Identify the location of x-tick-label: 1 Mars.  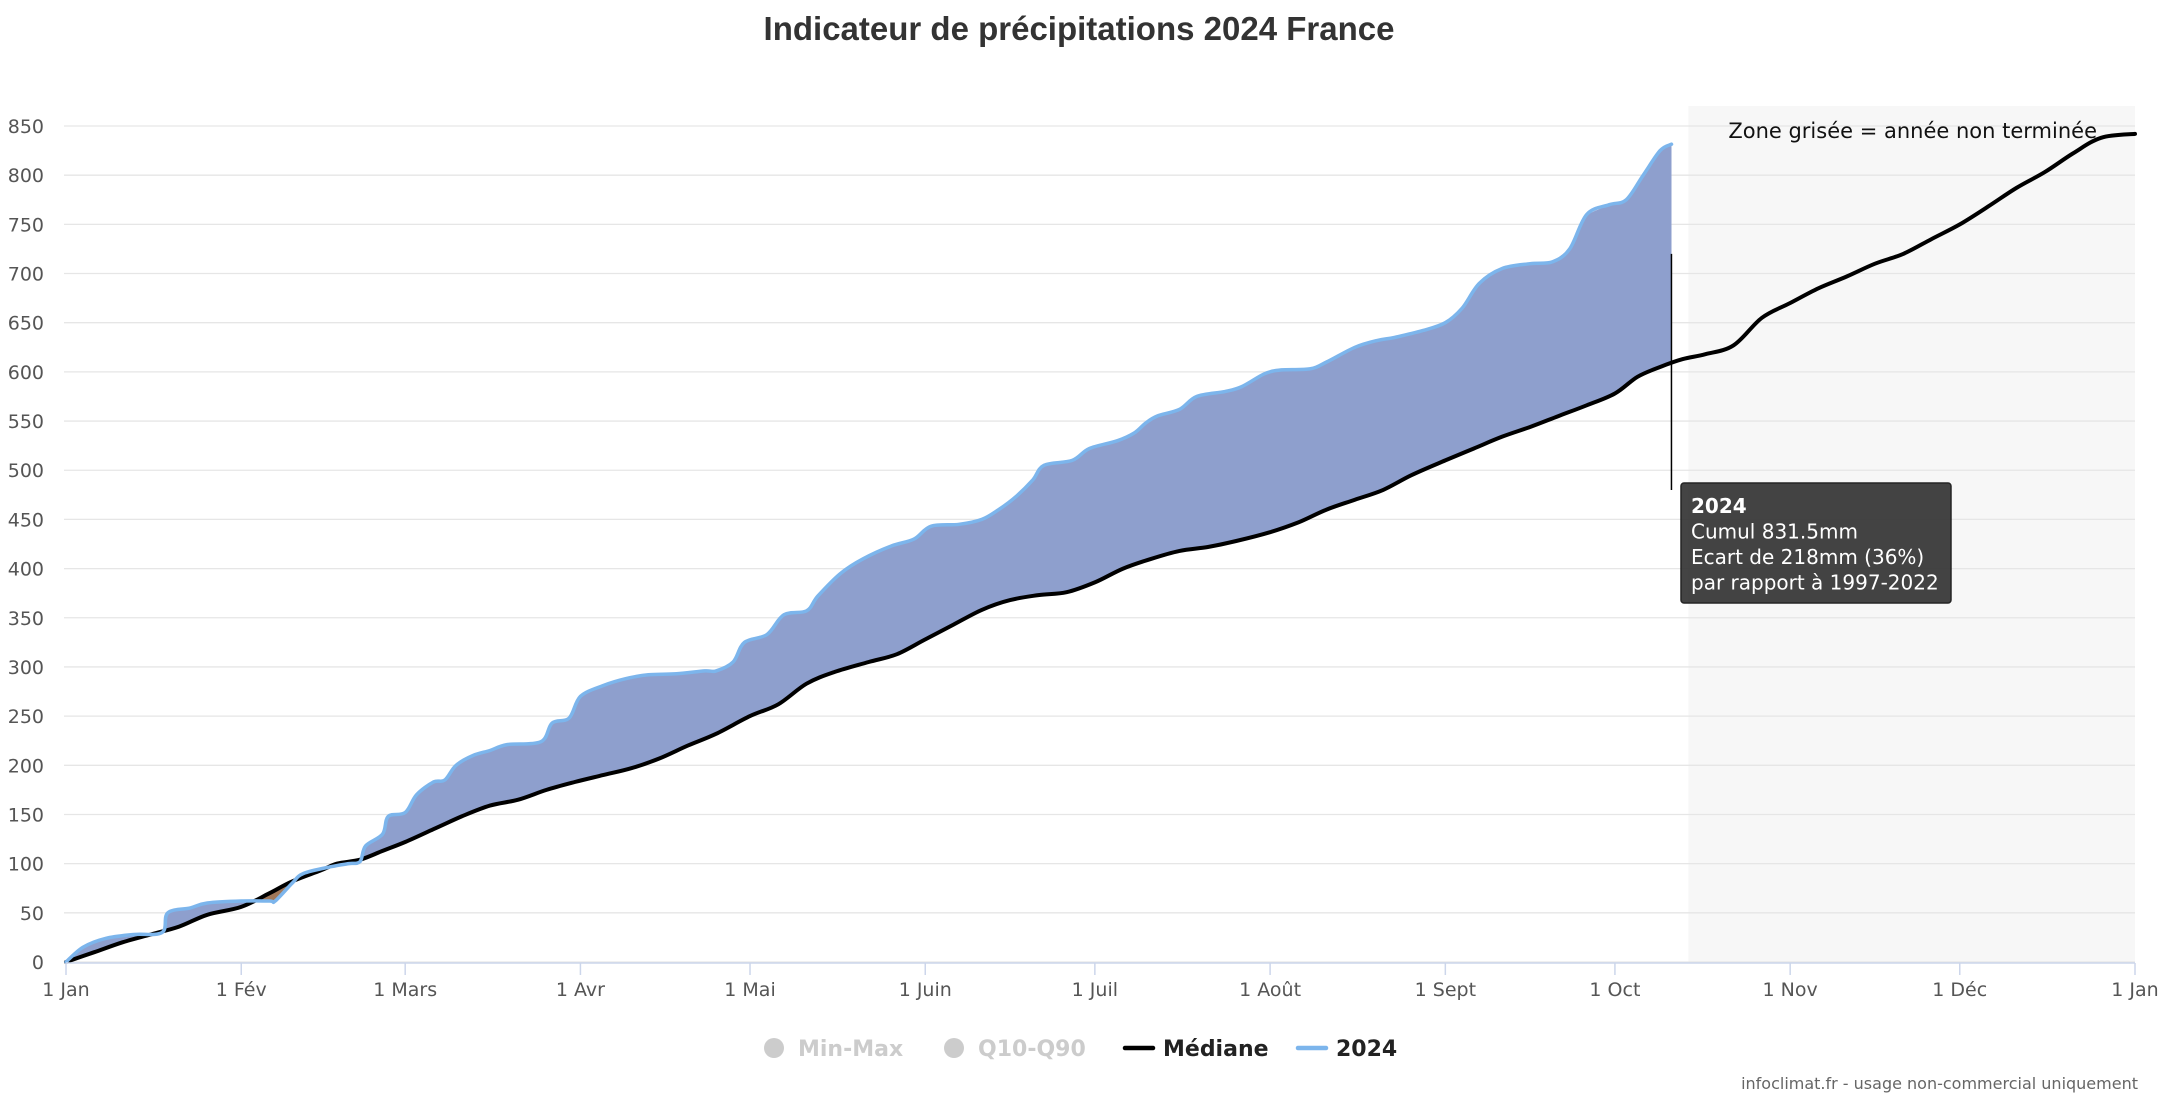
(405, 990).